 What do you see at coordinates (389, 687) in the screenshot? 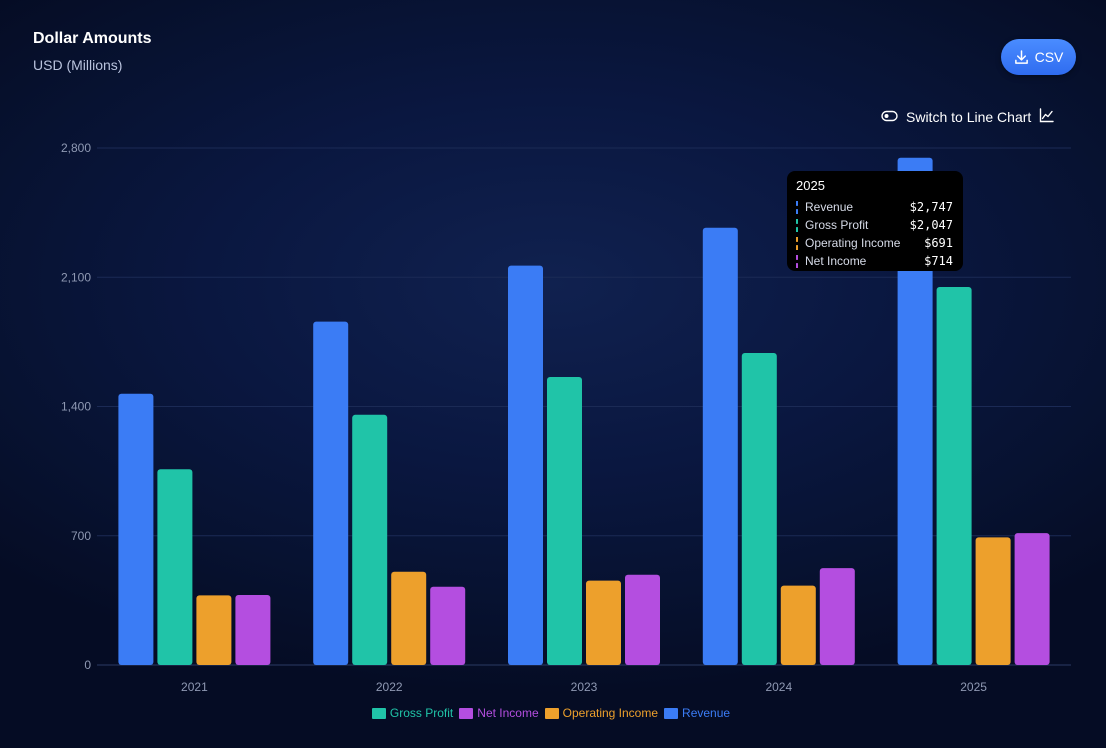
I see `x-tick-label: 2022` at bounding box center [389, 687].